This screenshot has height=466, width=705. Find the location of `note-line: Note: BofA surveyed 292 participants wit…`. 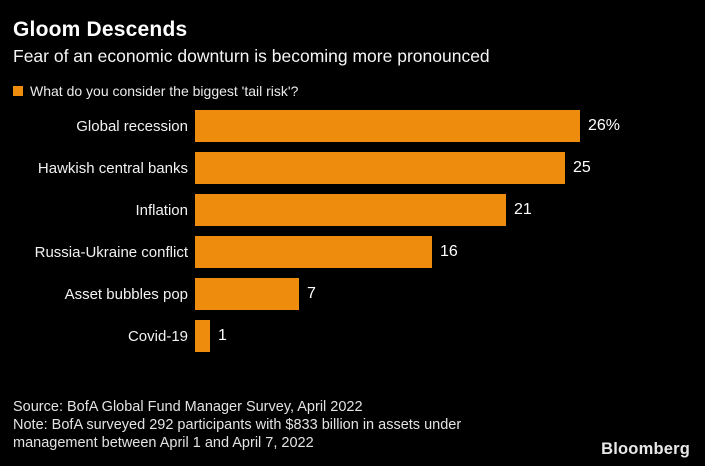

note-line: Note: BofA surveyed 292 participants wit… is located at coordinates (237, 433).